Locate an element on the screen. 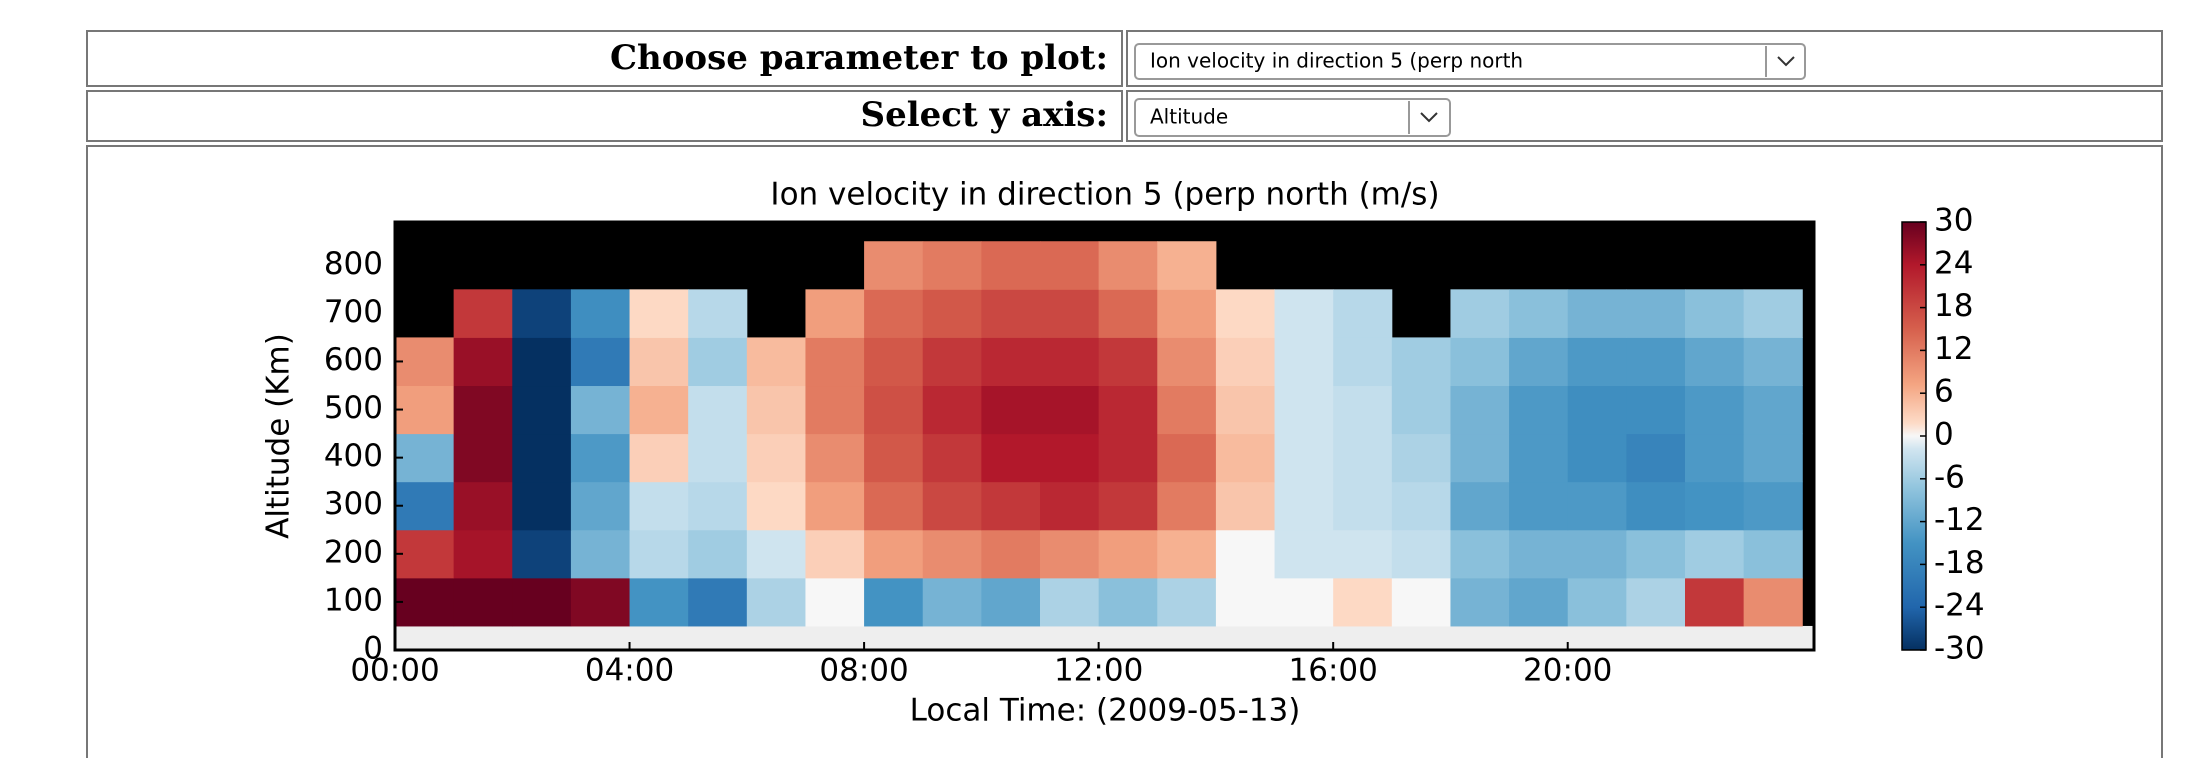 Image resolution: width=2205 pixels, height=758 pixels. y-tick-label: 100 is located at coordinates (353, 600).